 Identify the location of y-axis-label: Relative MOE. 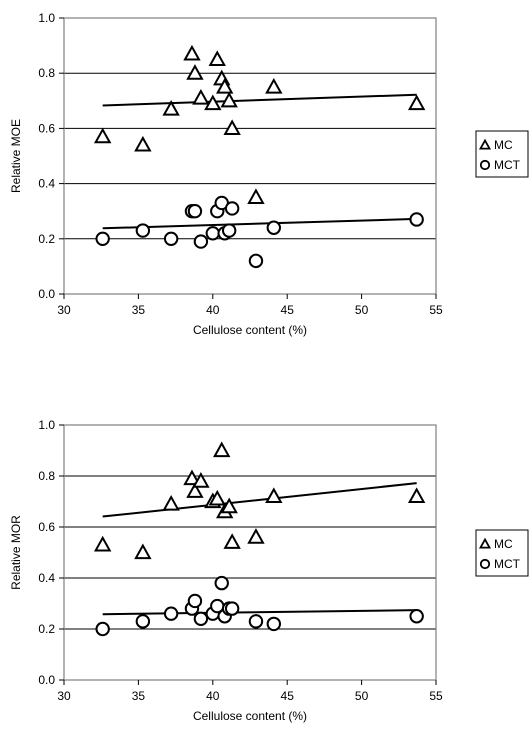
(16, 156).